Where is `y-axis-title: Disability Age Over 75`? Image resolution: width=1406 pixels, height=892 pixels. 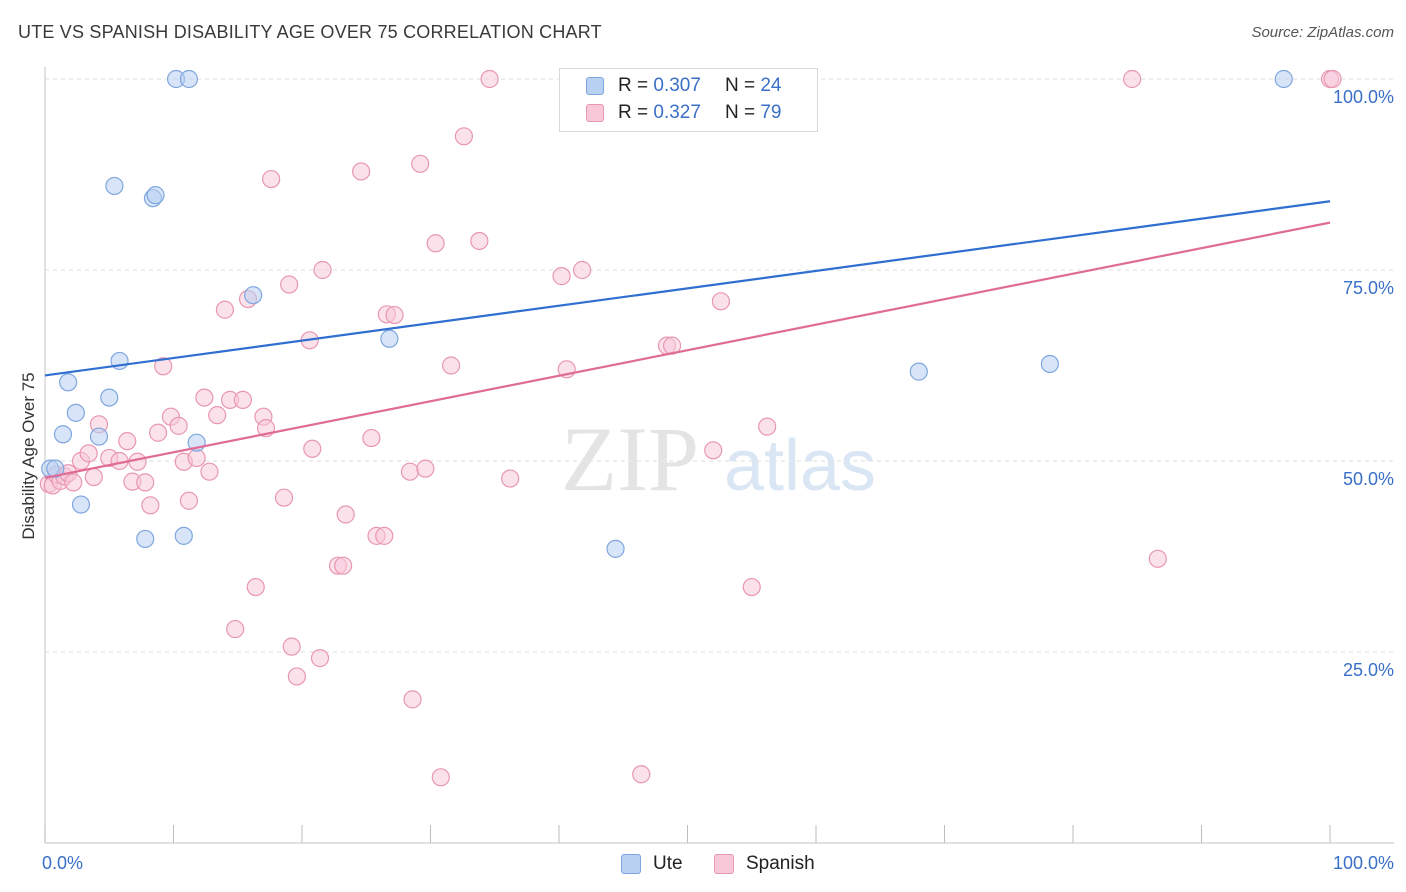
y-axis-title: Disability Age Over 75 is located at coordinates (28, 455).